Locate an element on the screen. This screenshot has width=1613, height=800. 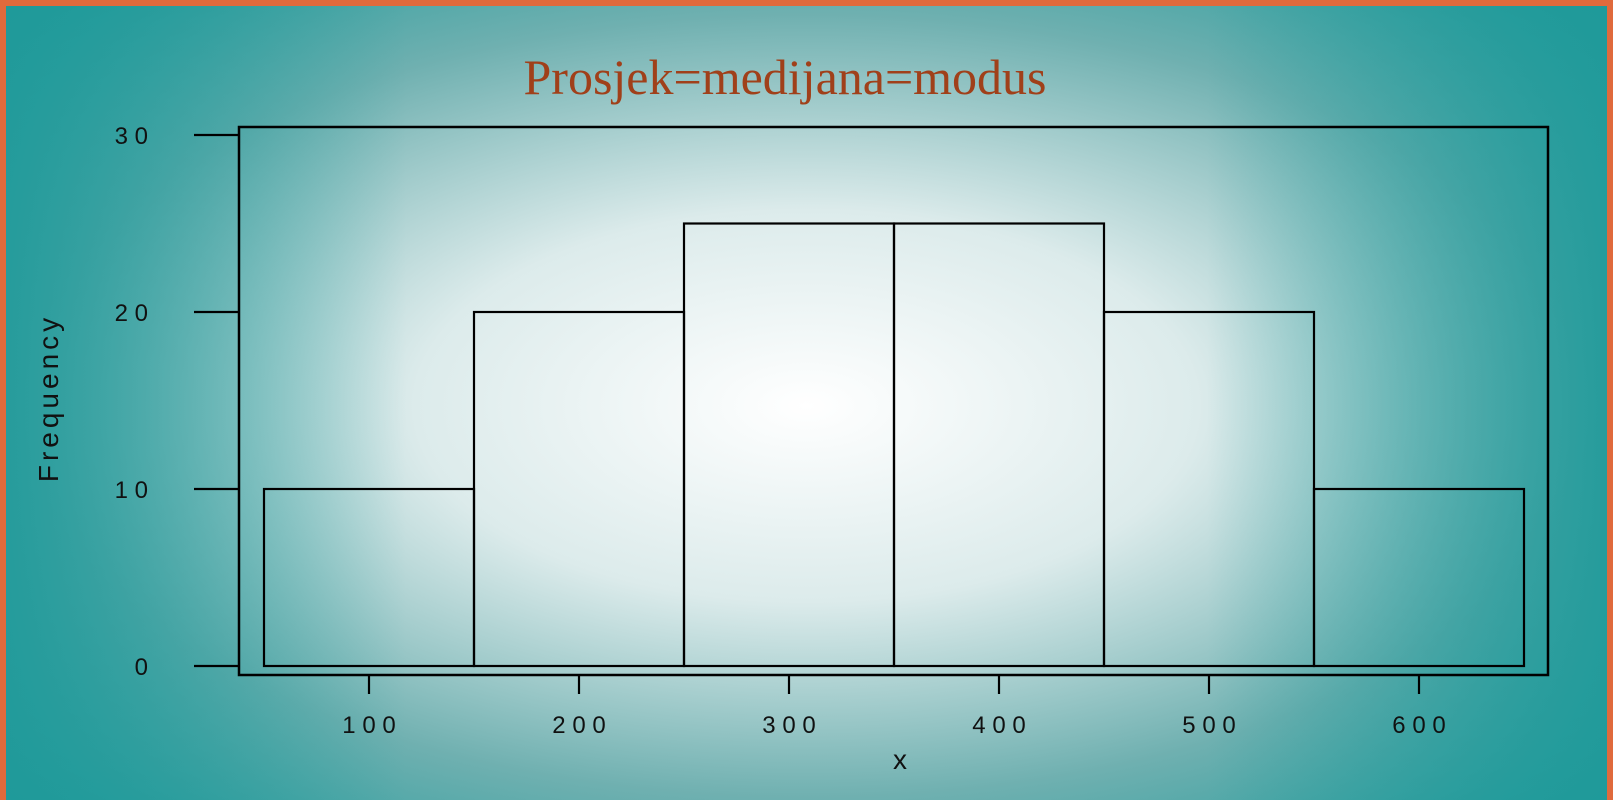
x-tick-label-400: 4 0 0 is located at coordinates (998, 725).